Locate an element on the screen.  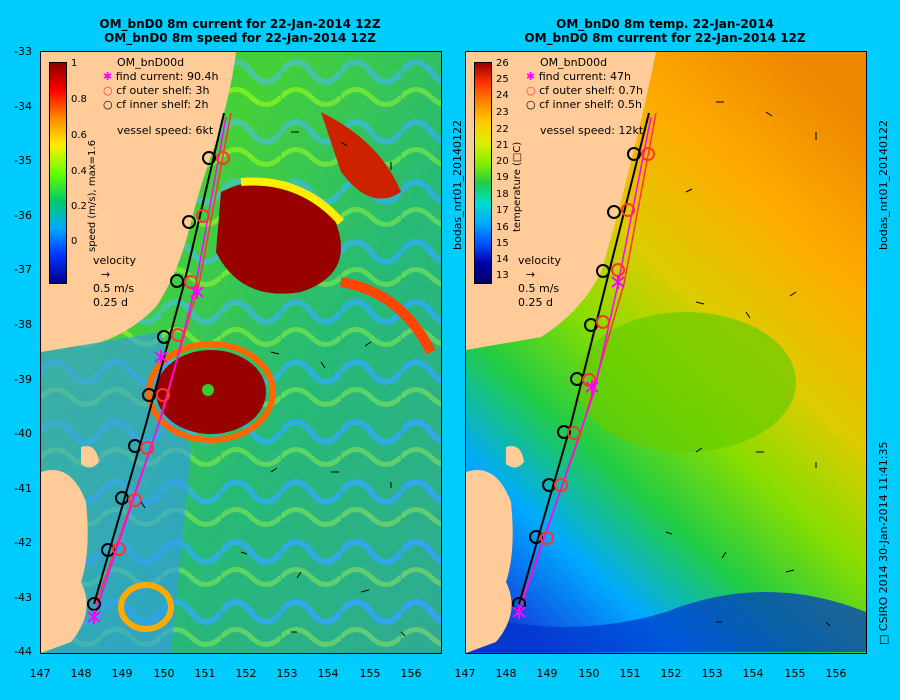
left-title-line1: OM_bnD0 8m current for 22-Jan-2014 12Z is located at coordinates (240, 24).